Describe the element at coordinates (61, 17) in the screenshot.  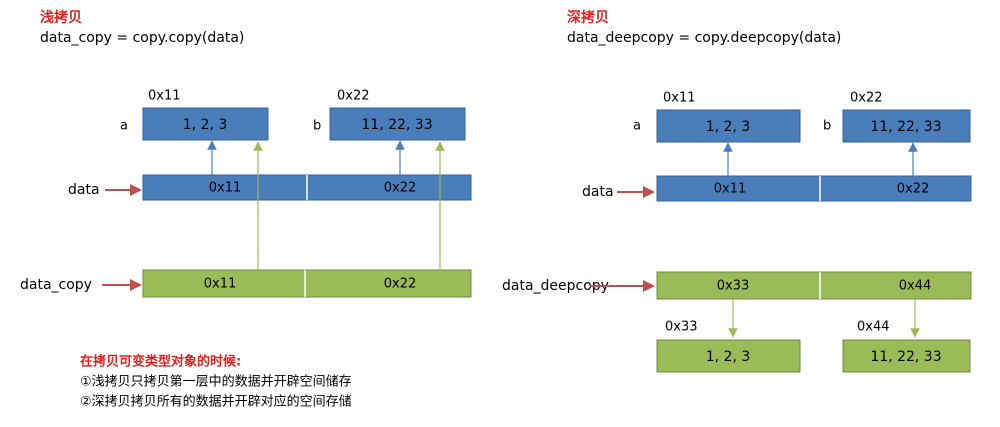
I see `title: 浅拷贝` at that location.